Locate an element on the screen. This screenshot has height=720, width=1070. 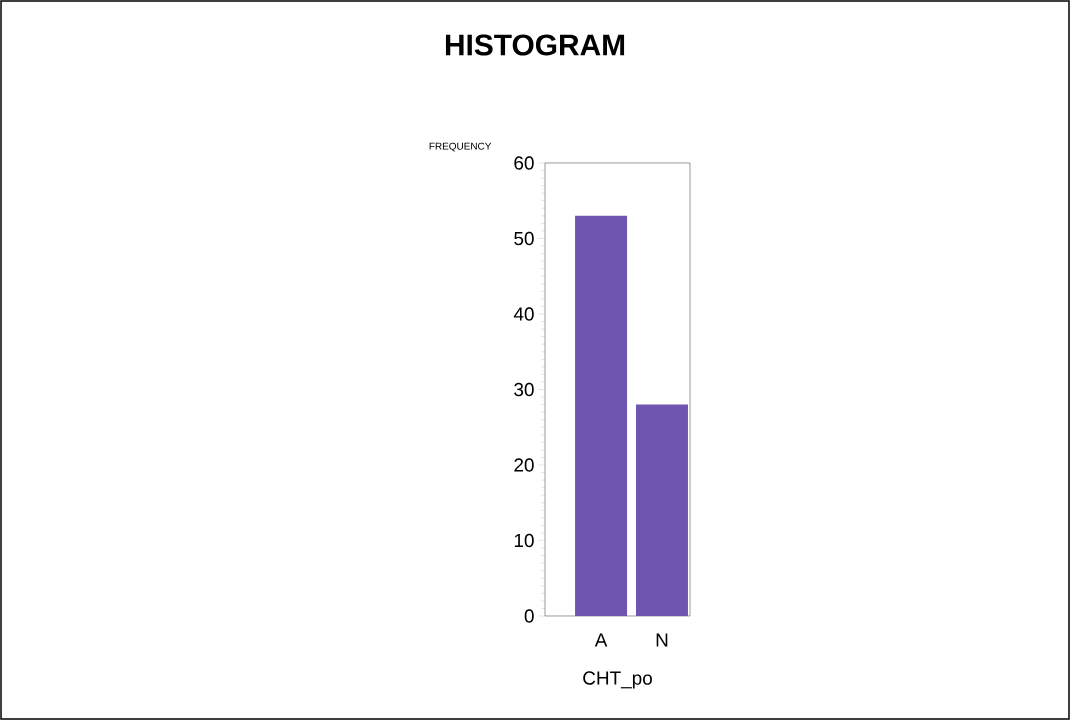
y-tick-label: 10 is located at coordinates (524, 540).